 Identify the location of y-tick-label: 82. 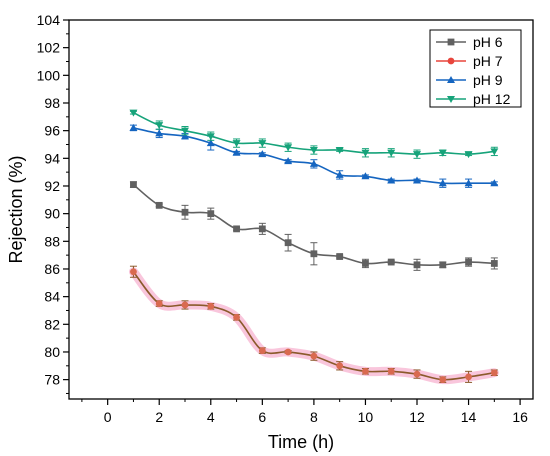
(52, 324).